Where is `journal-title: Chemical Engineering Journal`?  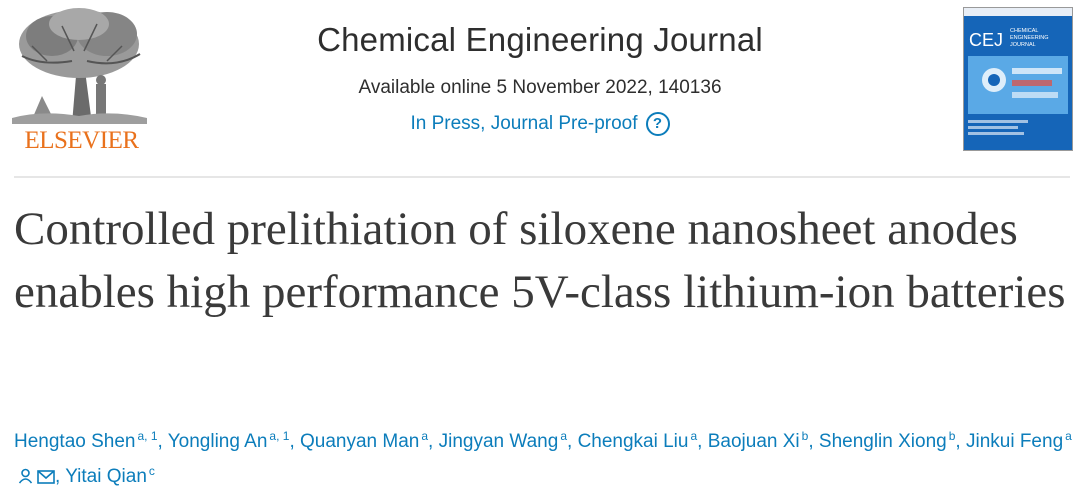
journal-title: Chemical Engineering Journal is located at coordinates (540, 39).